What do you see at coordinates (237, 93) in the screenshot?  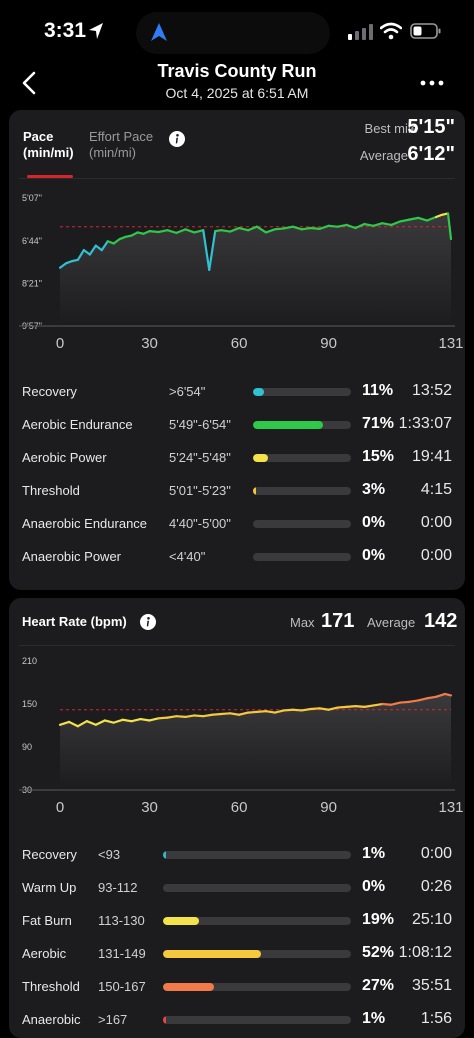 I see `activity-datetime: Oct 4, 2025 at 6:51 AM` at bounding box center [237, 93].